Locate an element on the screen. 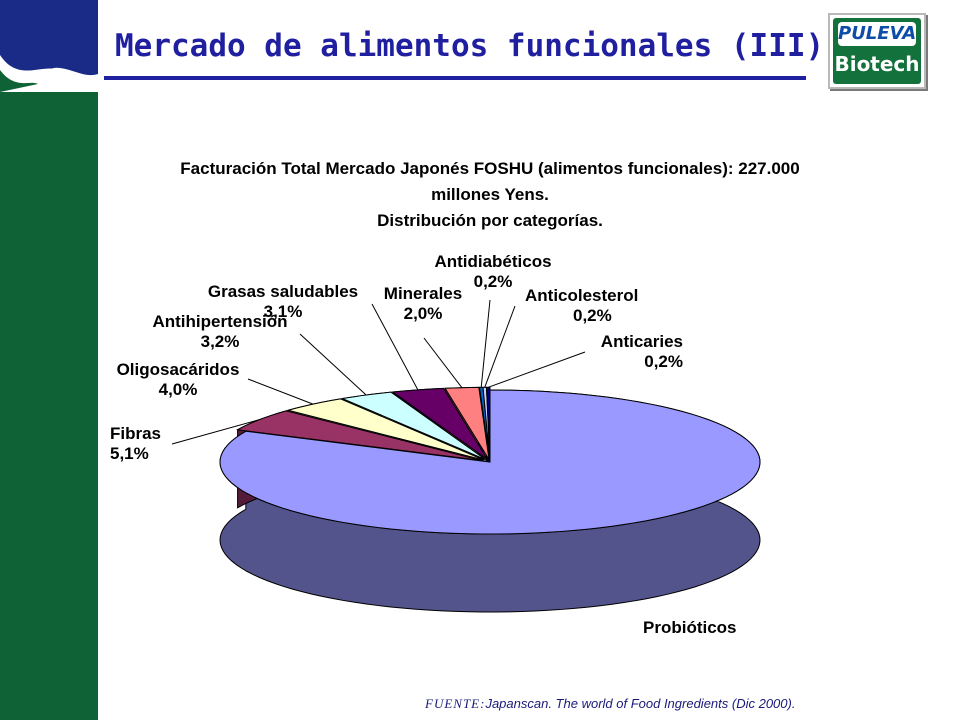 The width and height of the screenshot is (960, 720). logo-top-text: PULEVA is located at coordinates (877, 34).